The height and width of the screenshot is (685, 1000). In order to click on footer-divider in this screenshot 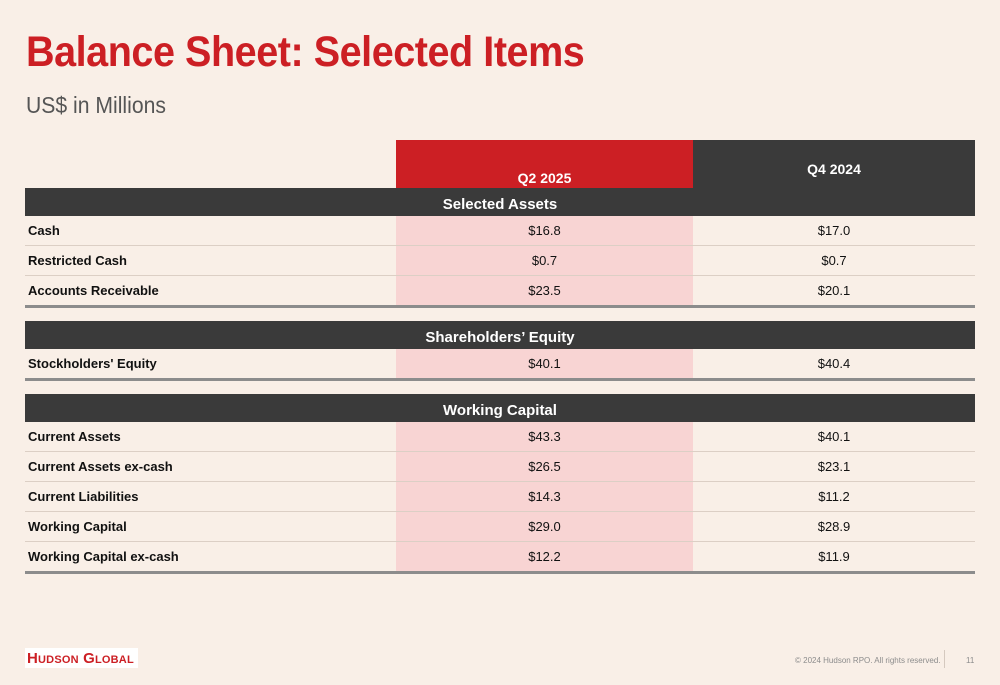, I will do `click(944, 659)`.